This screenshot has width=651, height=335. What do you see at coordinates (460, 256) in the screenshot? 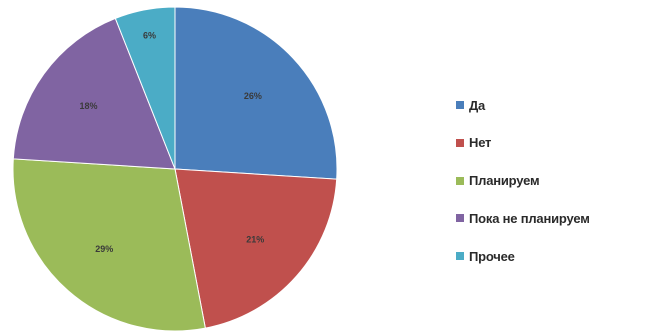
I see `legend-swatch-other` at bounding box center [460, 256].